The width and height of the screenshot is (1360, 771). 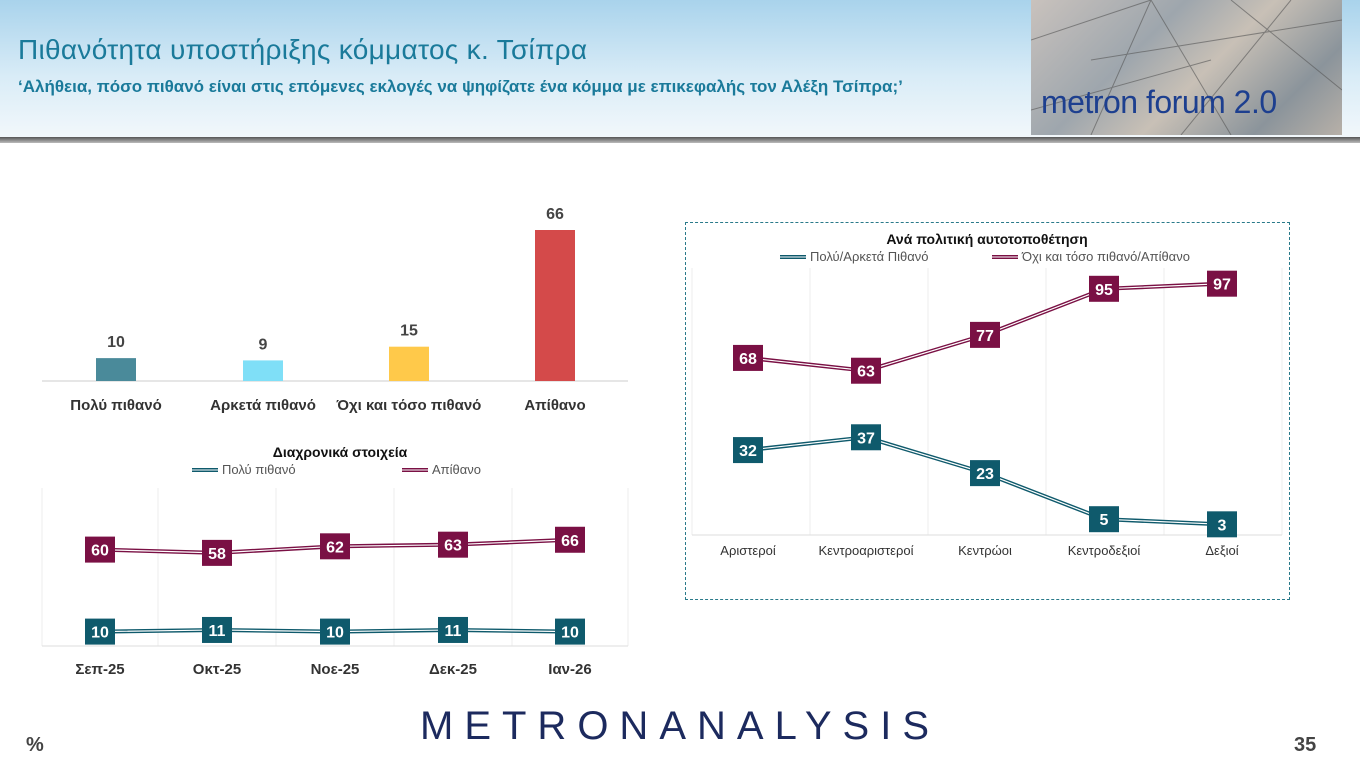 I want to click on x-tick-label: Κεντροαριστεροί, so click(x=866, y=550).